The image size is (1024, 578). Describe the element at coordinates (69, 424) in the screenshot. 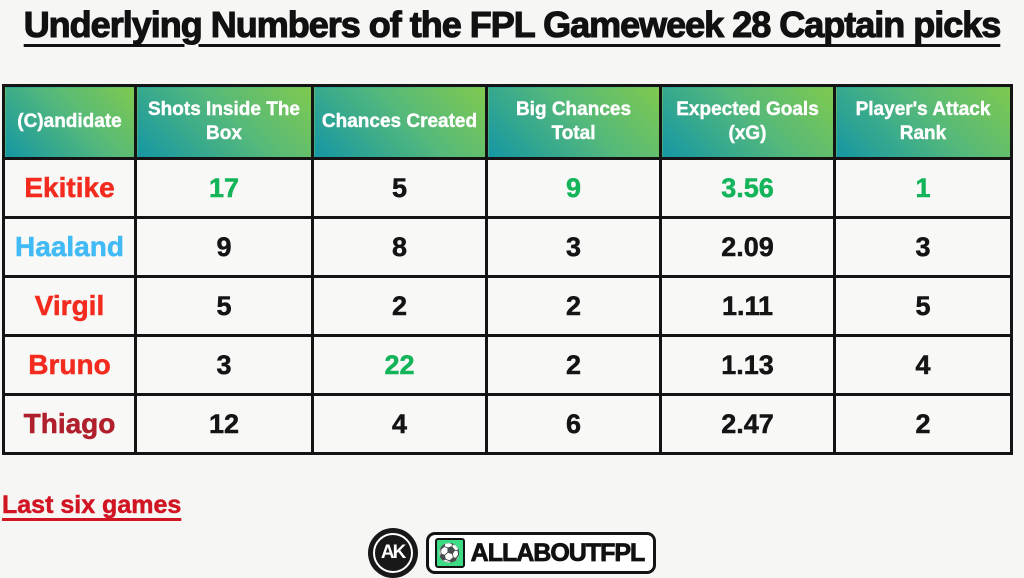

I see `player-name: Thiago` at that location.